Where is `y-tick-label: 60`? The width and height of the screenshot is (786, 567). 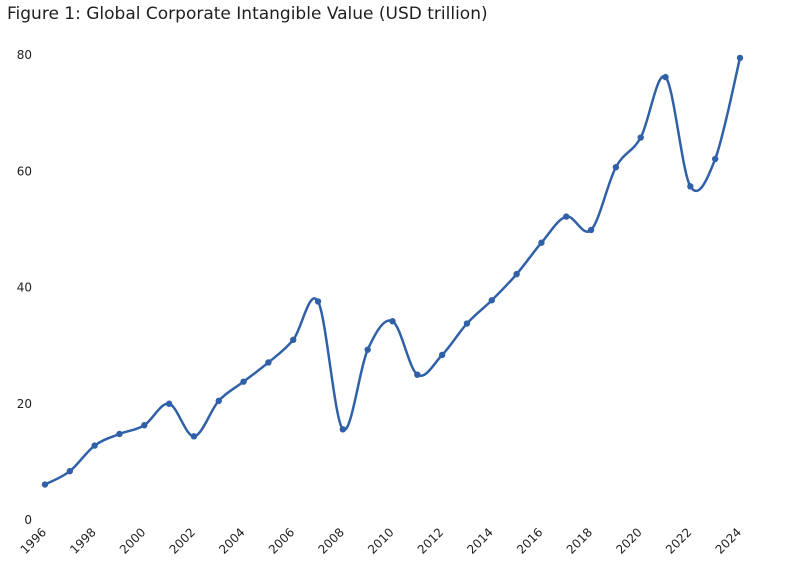
y-tick-label: 60 is located at coordinates (24, 171).